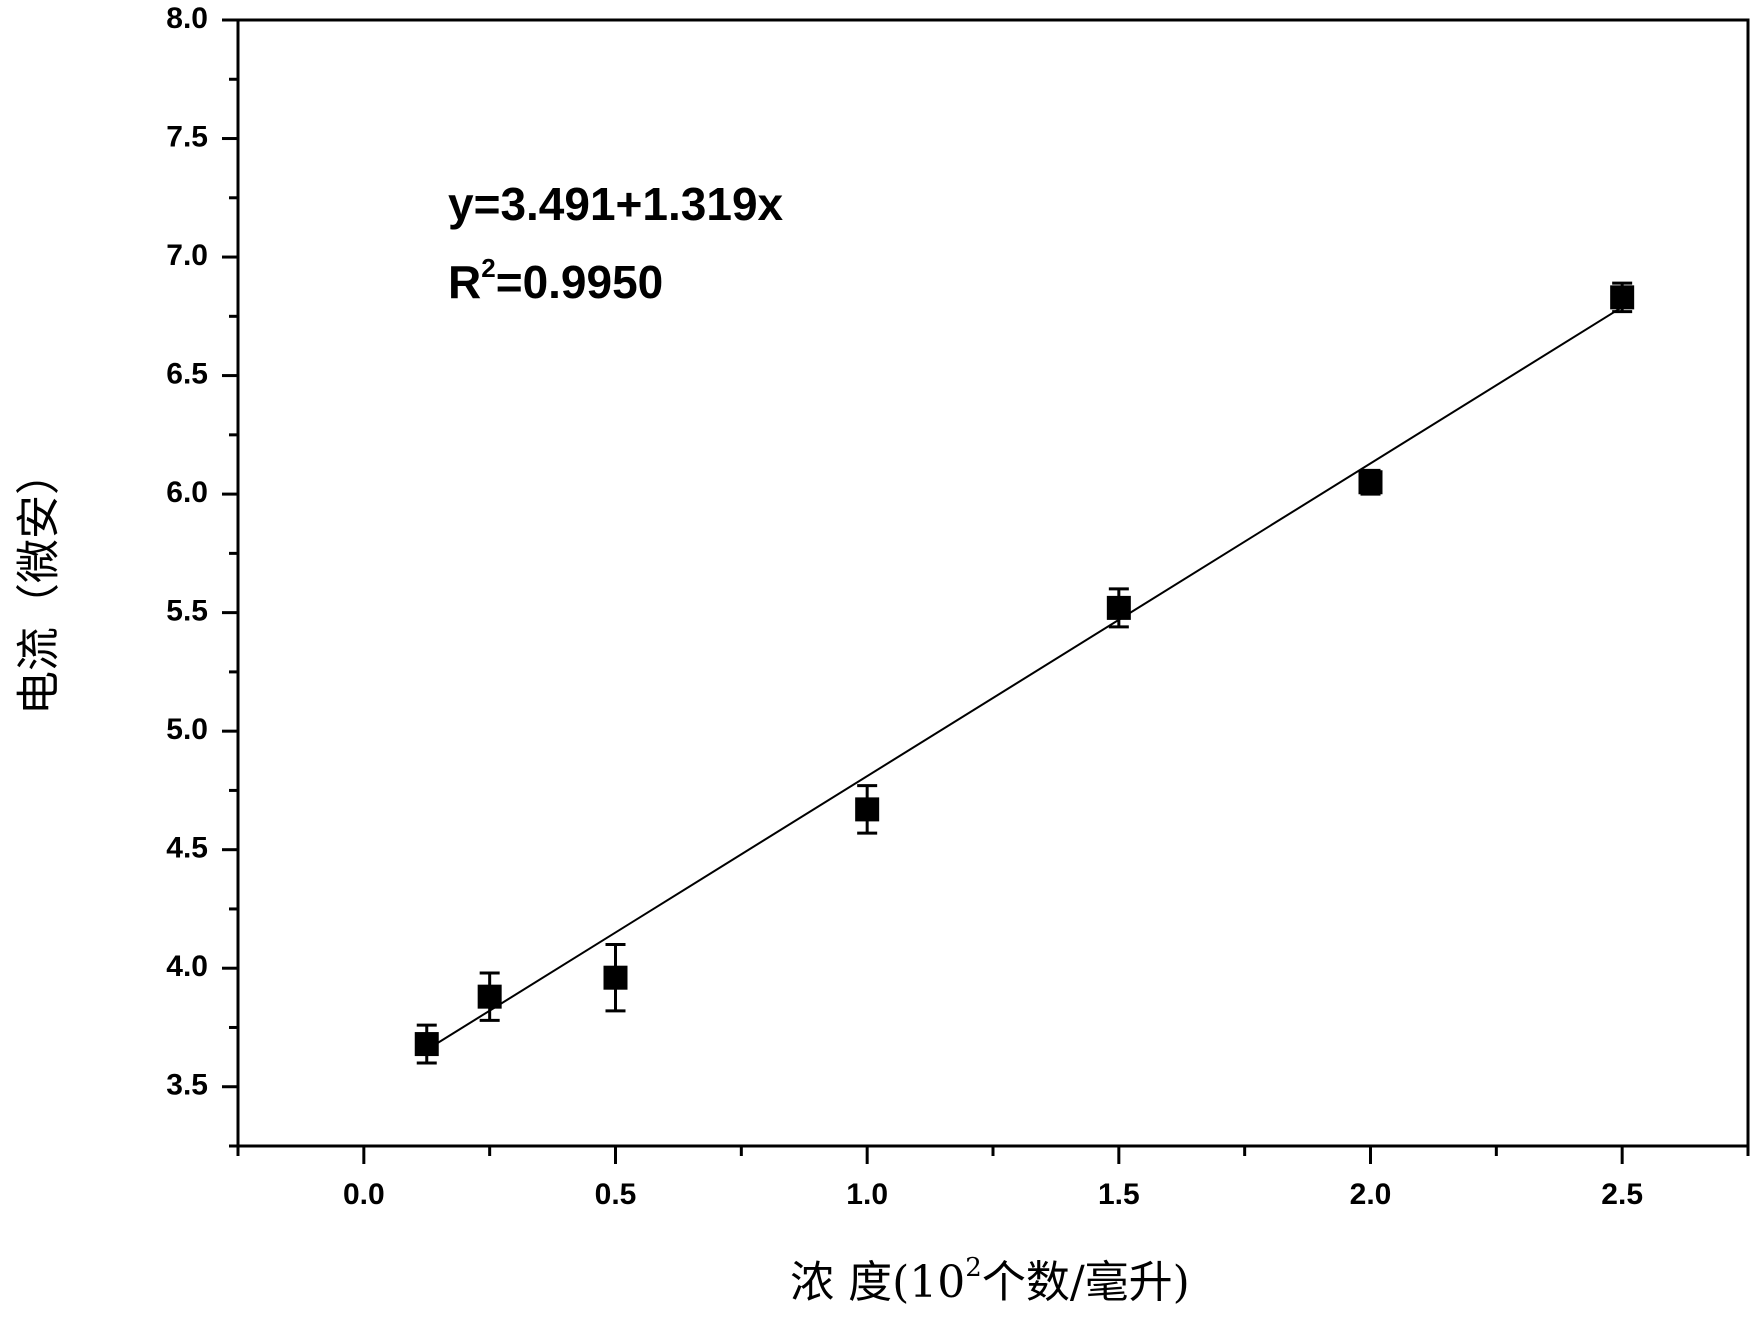 Image resolution: width=1755 pixels, height=1317 pixels. I want to click on x-tick-label: 0.0, so click(364, 1194).